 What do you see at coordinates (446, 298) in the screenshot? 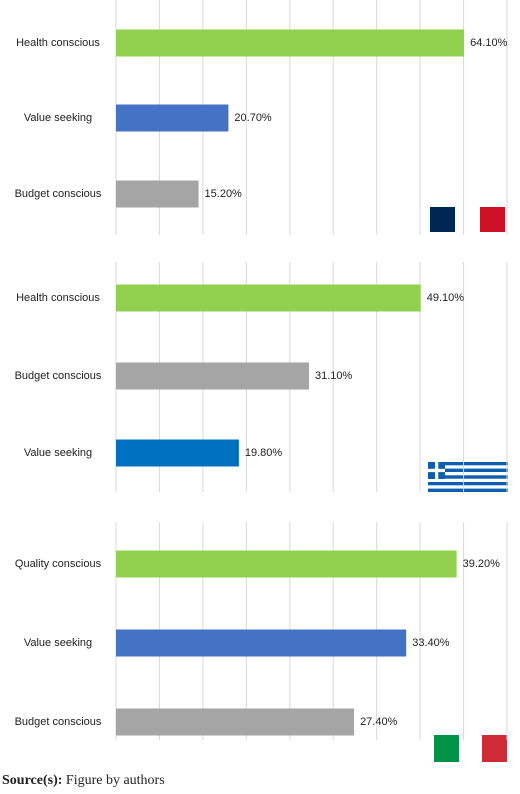
I see `value-label: 49.10%` at bounding box center [446, 298].